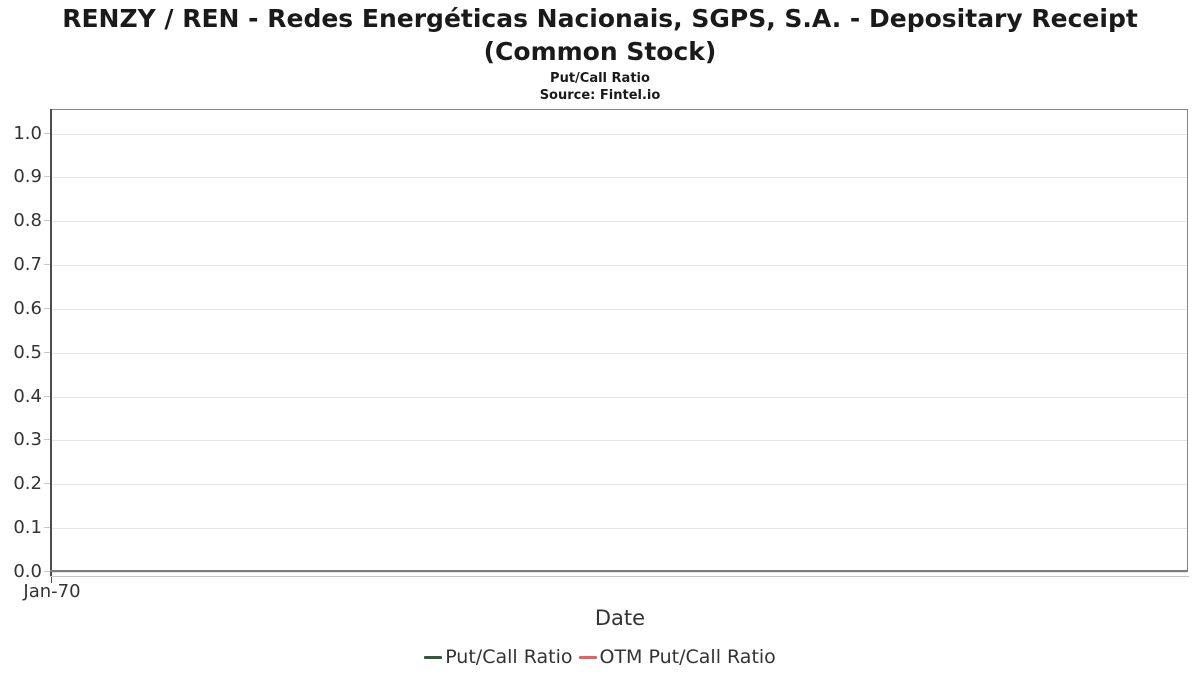 This screenshot has width=1200, height=675. What do you see at coordinates (27, 440) in the screenshot?
I see `y-tick-label: 0.3` at bounding box center [27, 440].